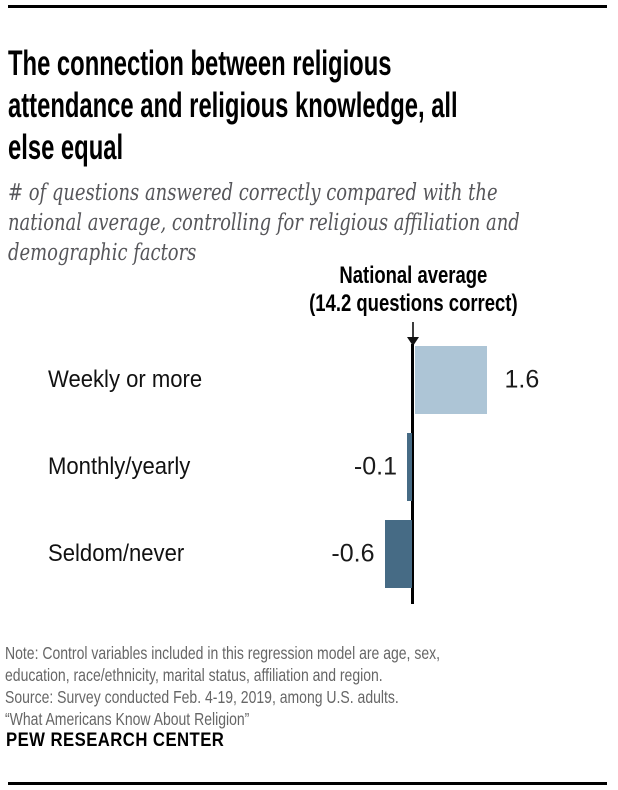  I want to click on baseline-axis, so click(412, 474).